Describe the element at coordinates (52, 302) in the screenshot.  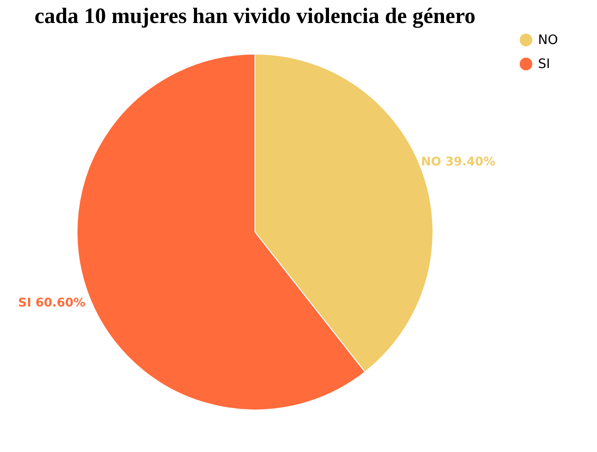
I see `data-label: SI 60.60%` at that location.